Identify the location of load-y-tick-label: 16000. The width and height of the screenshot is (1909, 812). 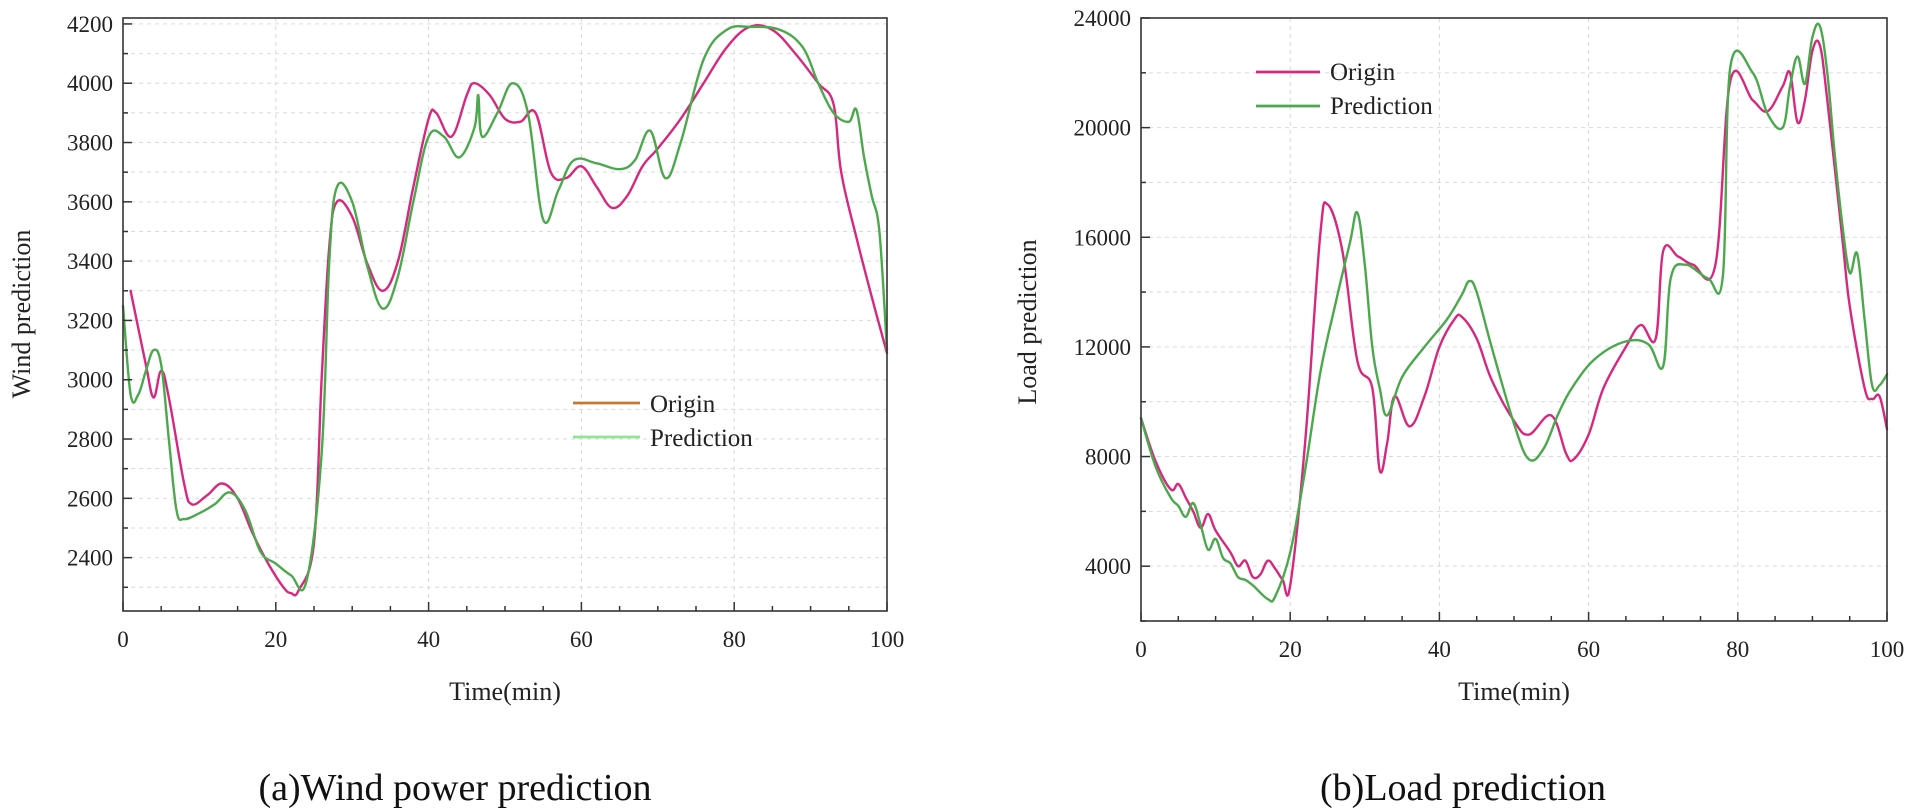
(1103, 237).